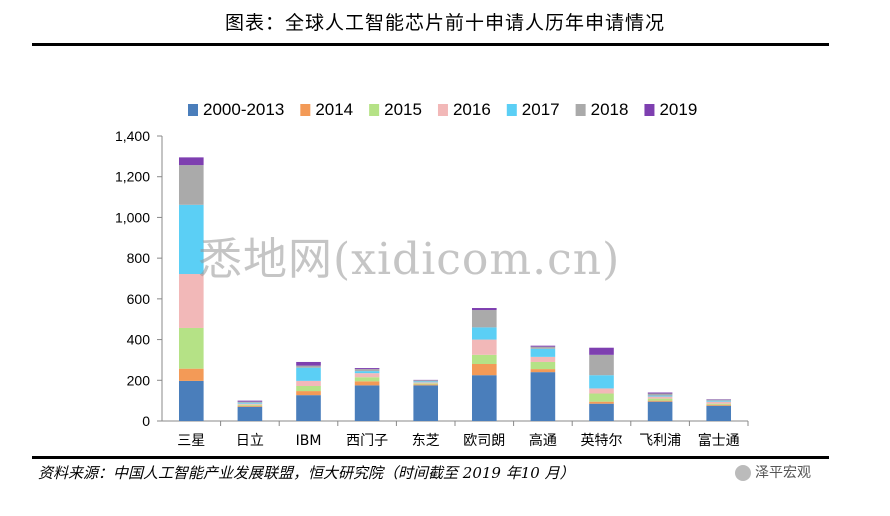 Image resolution: width=890 pixels, height=516 pixels. I want to click on wechat-icon, so click(743, 473).